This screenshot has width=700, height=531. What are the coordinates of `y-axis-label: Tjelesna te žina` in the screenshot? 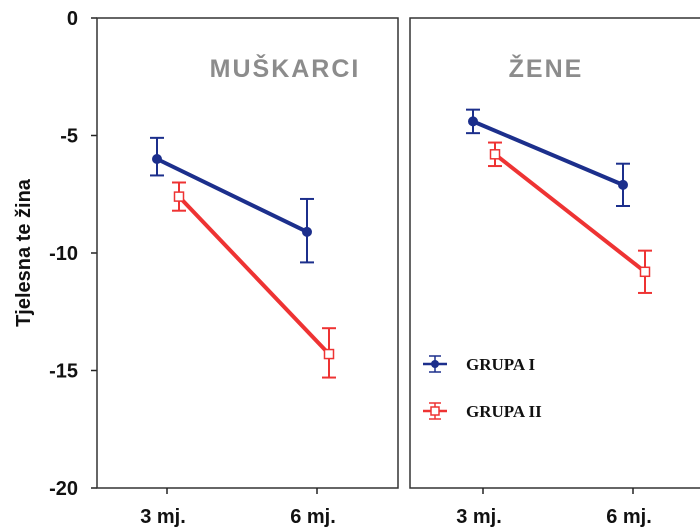 It's located at (24, 252).